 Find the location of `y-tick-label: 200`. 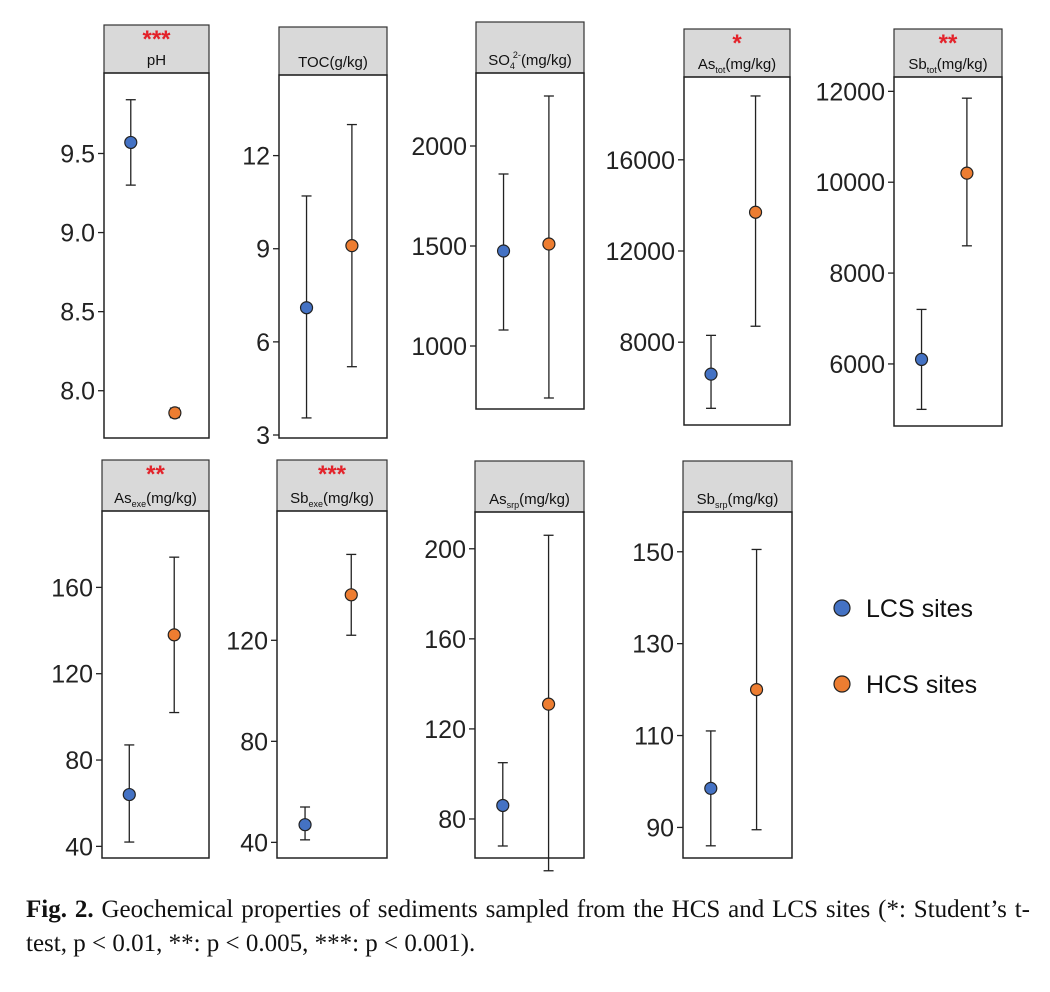

y-tick-label: 200 is located at coordinates (445, 550).